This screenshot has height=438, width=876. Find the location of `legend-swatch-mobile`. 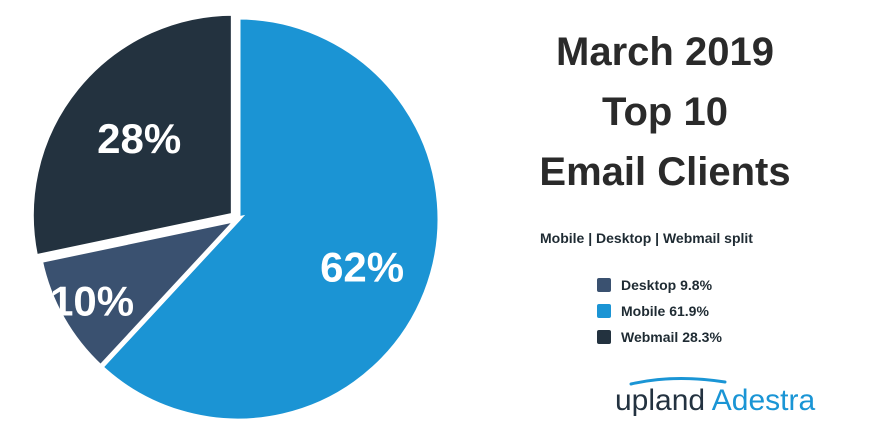

legend-swatch-mobile is located at coordinates (604, 311).